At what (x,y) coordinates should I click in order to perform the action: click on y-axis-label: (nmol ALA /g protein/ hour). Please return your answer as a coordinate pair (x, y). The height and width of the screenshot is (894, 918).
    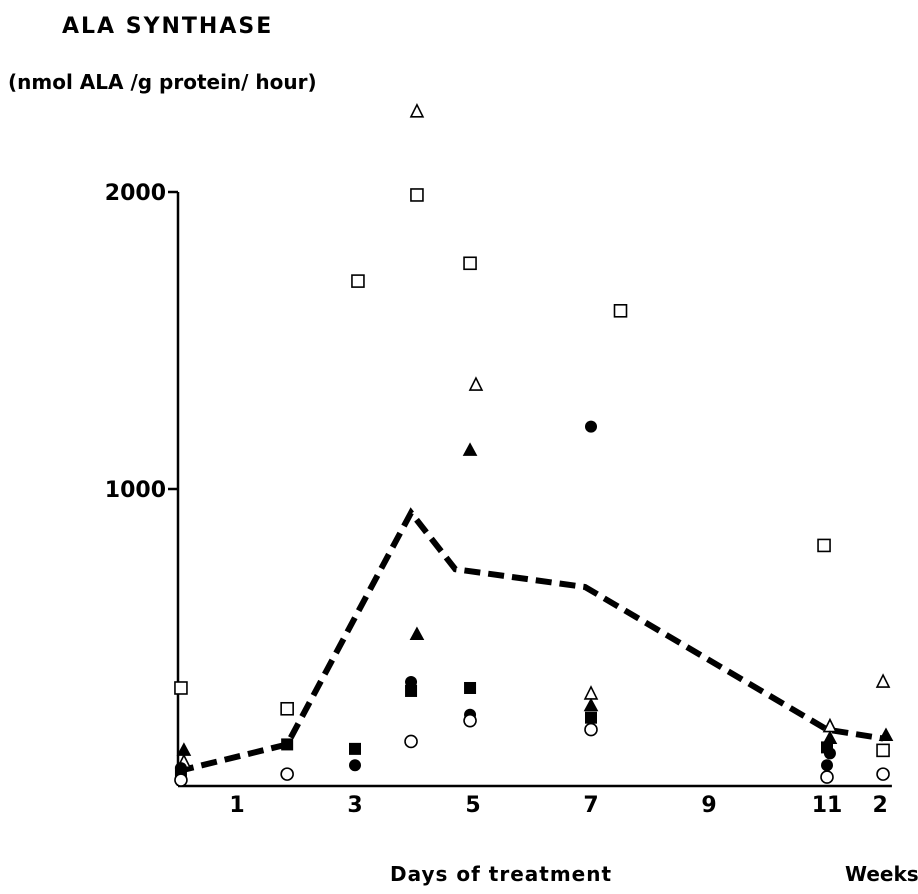
    Looking at the image, I should click on (162, 82).